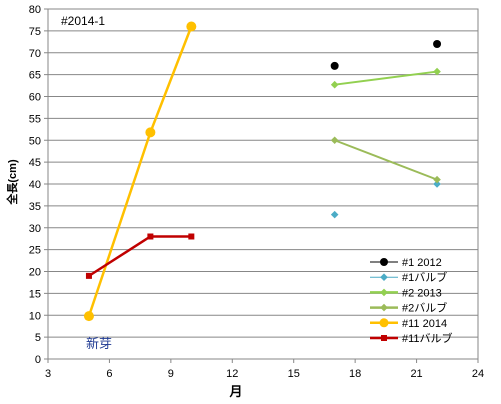 The width and height of the screenshot is (501, 404). Describe the element at coordinates (422, 293) in the screenshot. I see `legend-label: #2 2013` at that location.